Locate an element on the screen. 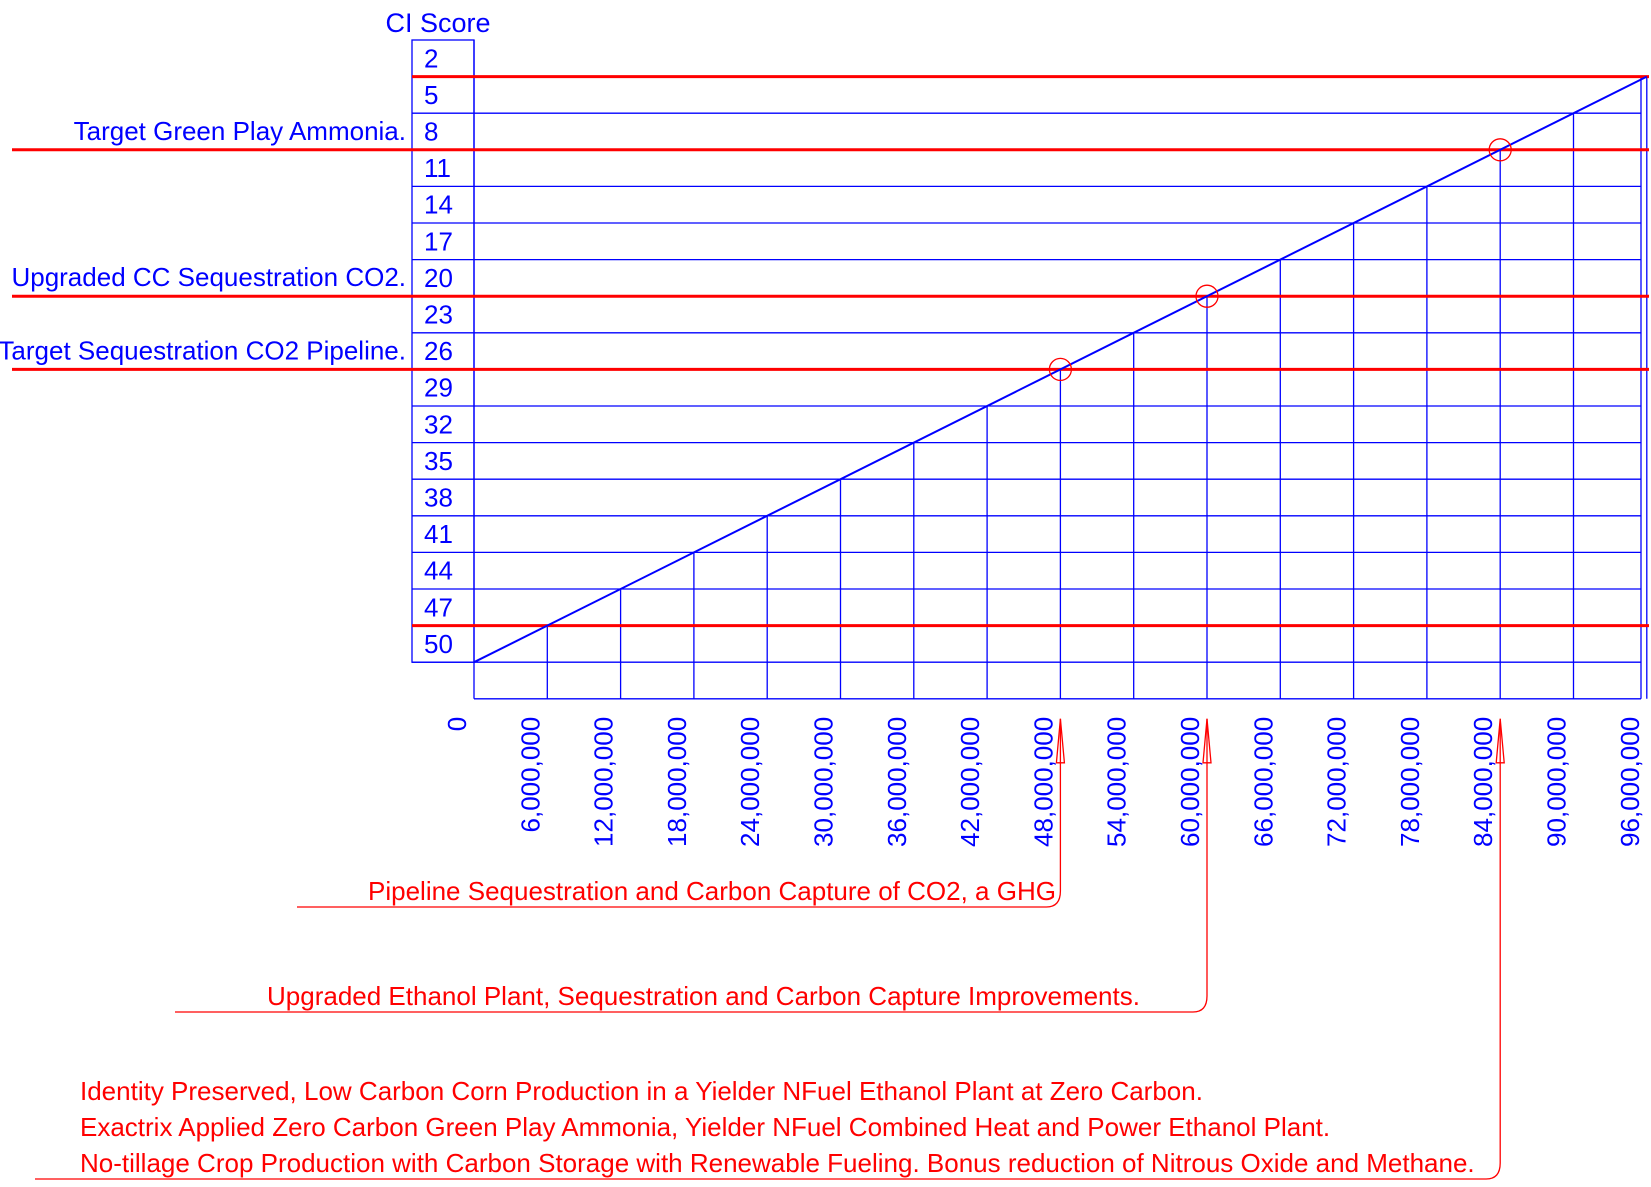 The width and height of the screenshot is (1651, 1187). annotation-leader is located at coordinates (679, 813).